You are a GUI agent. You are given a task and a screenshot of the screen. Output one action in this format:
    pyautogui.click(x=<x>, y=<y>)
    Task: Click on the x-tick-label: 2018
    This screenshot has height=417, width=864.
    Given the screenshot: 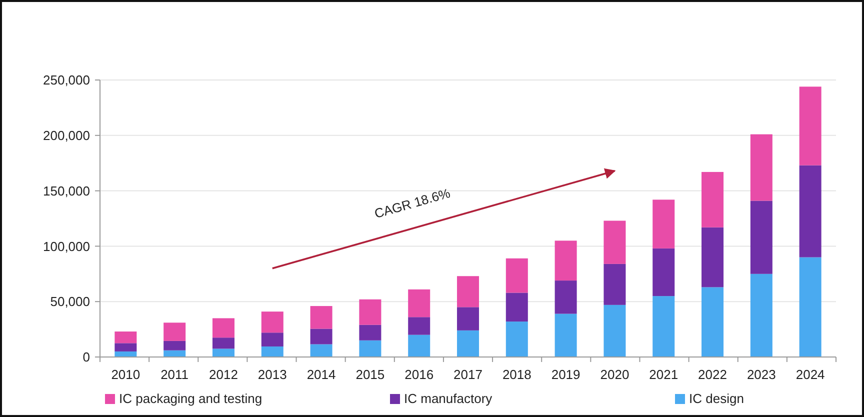 What is the action you would take?
    pyautogui.click(x=517, y=374)
    